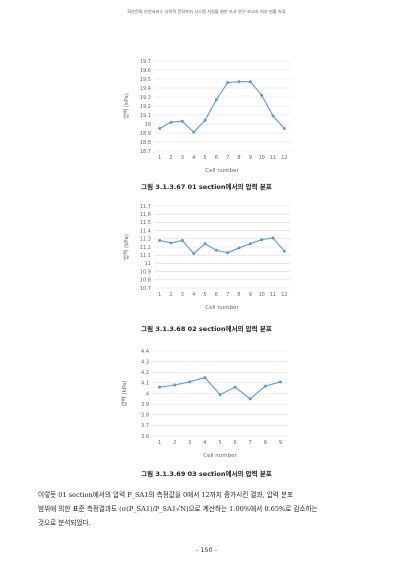  What do you see at coordinates (145, 384) in the screenshot?
I see `y-tick-label: 4.1` at bounding box center [145, 384].